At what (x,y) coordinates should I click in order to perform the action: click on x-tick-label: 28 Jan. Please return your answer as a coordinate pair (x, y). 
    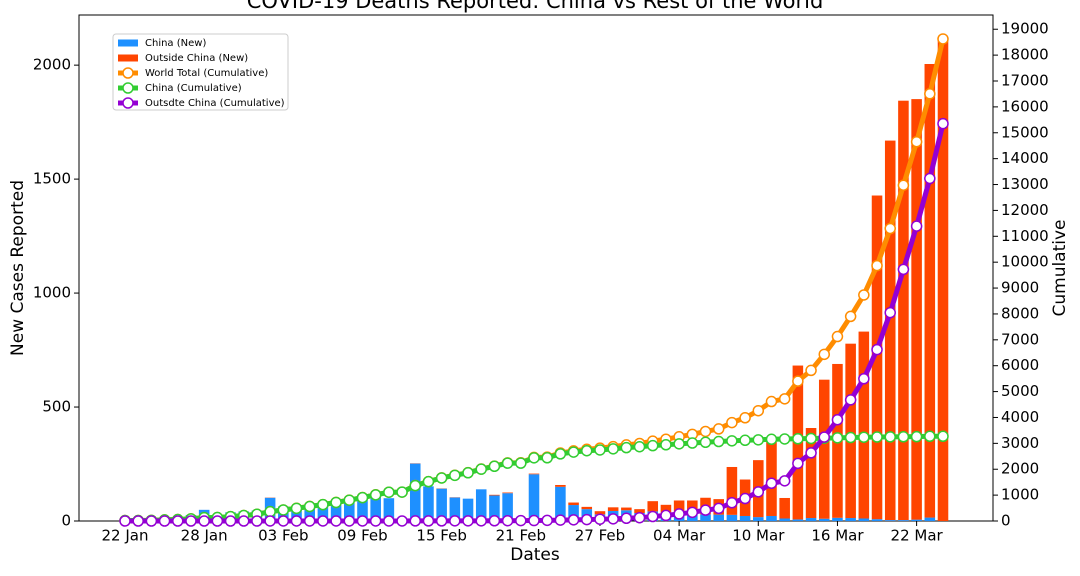
    Looking at the image, I should click on (204, 536).